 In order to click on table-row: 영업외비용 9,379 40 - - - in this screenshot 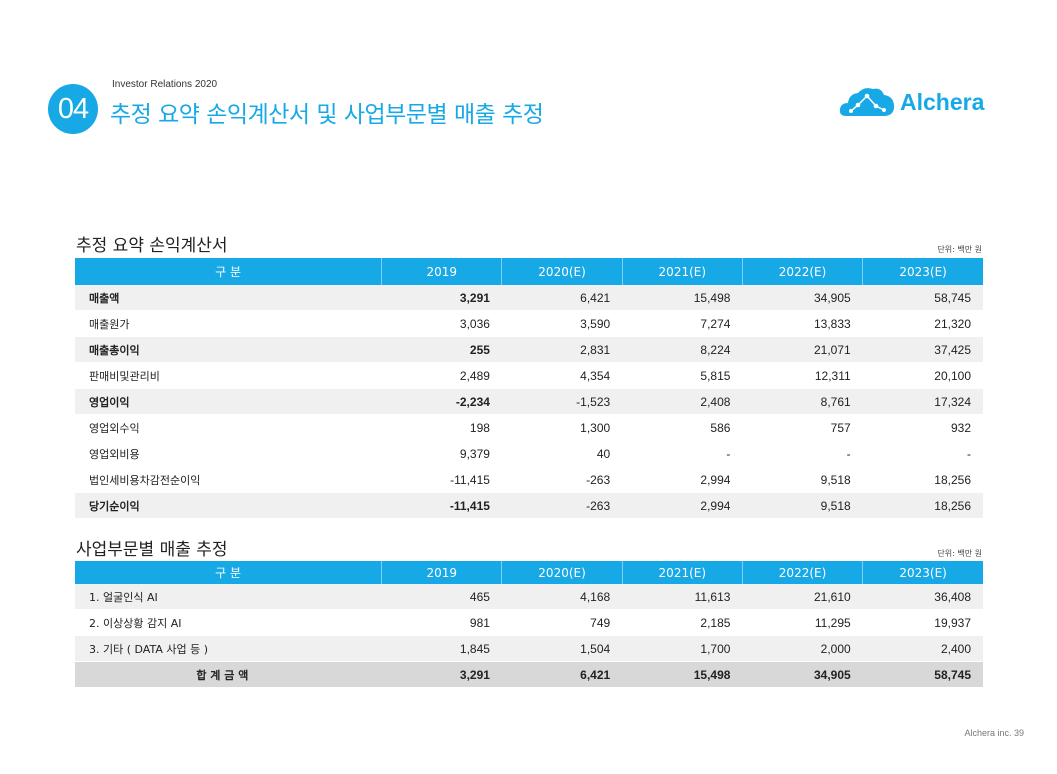, I will do `click(529, 453)`.